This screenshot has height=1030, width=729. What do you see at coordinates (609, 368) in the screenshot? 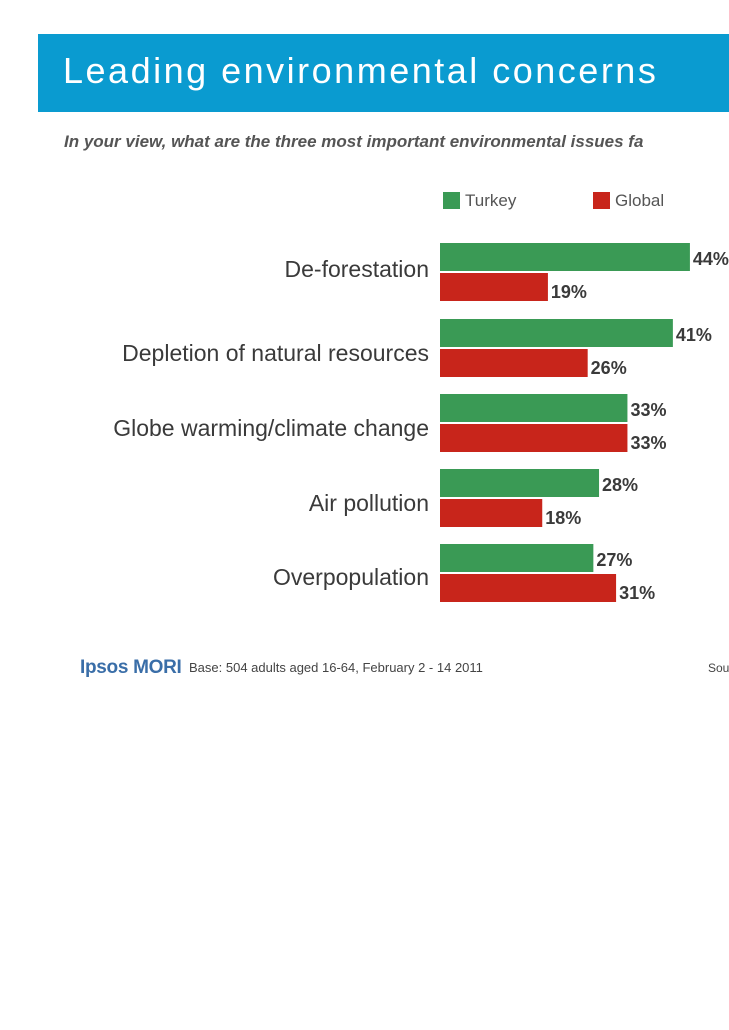
I see `data-label-global-depletion-of-natural-resources: 26%` at bounding box center [609, 368].